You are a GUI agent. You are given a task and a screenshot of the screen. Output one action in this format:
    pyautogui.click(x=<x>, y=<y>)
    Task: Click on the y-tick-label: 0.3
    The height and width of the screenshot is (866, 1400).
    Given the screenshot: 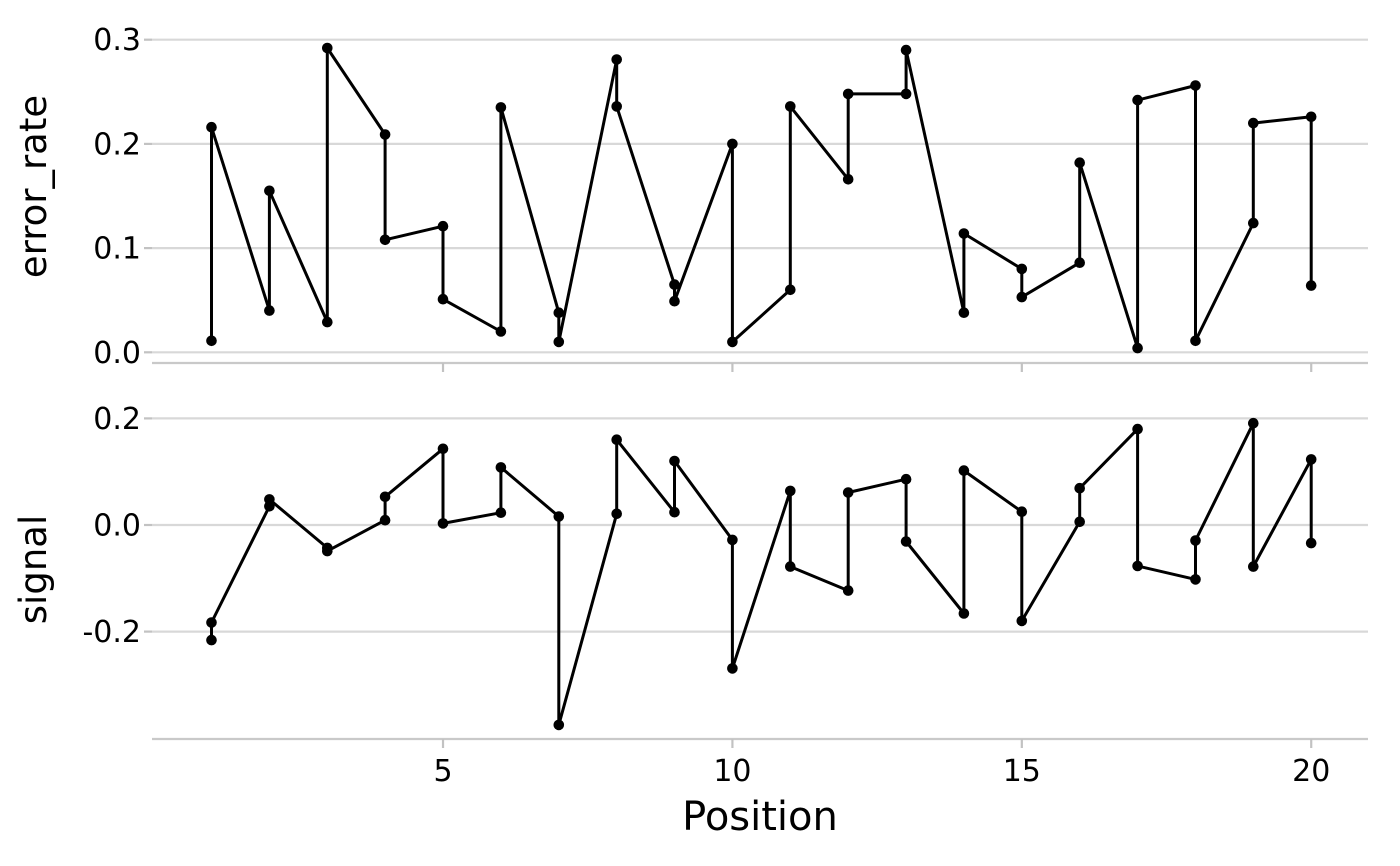 What is the action you would take?
    pyautogui.click(x=117, y=40)
    